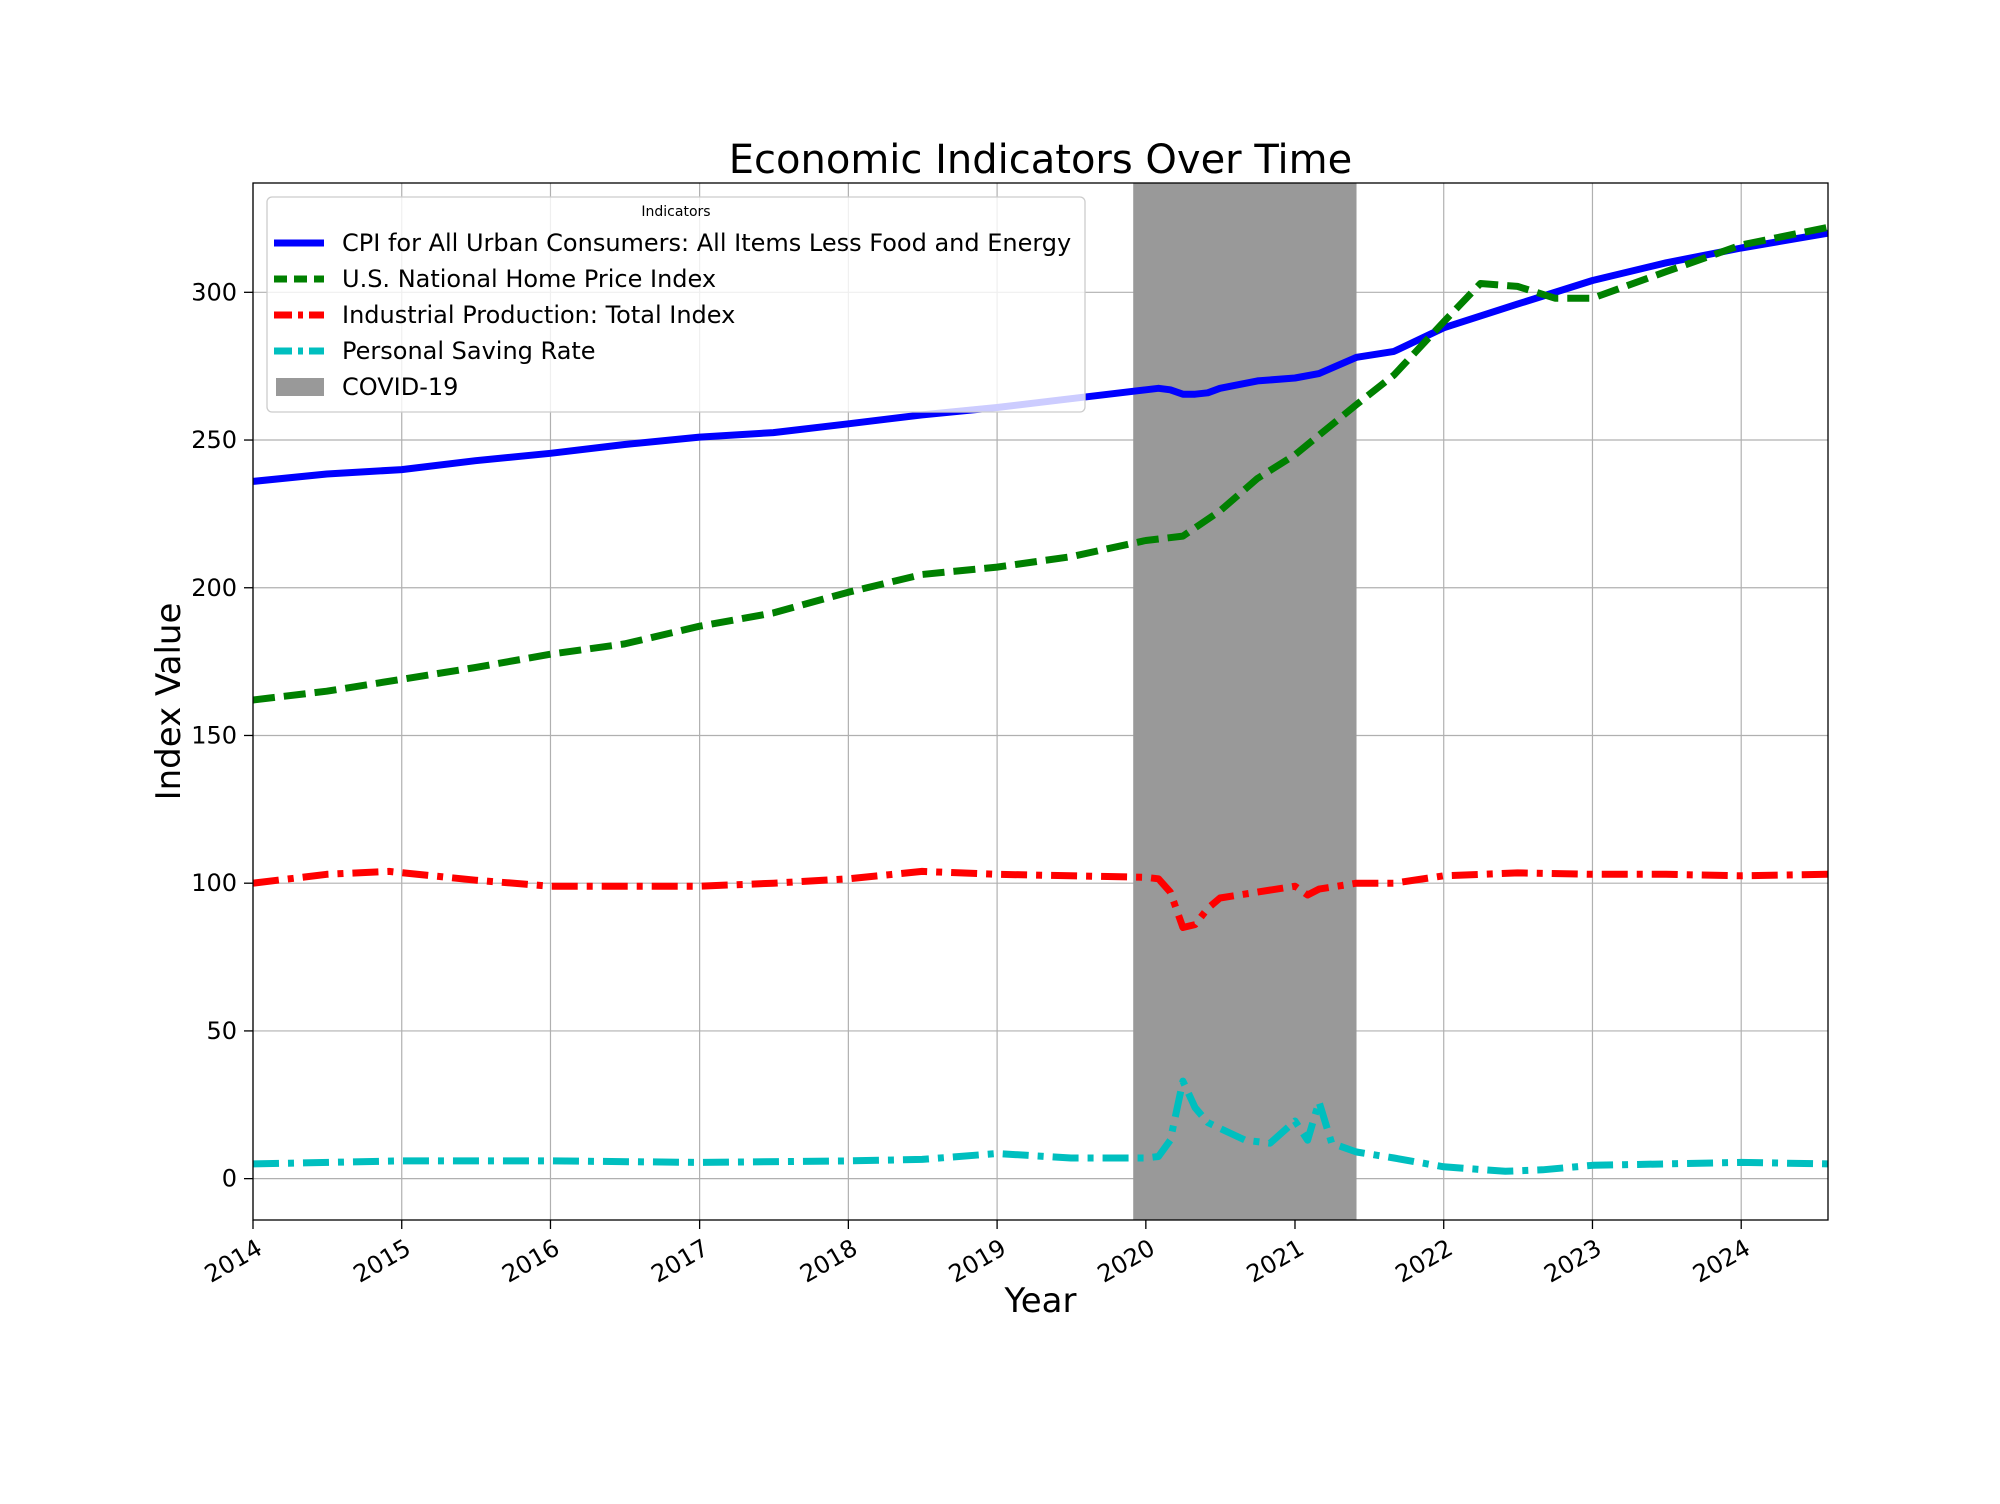  What do you see at coordinates (169, 702) in the screenshot?
I see `y-axis-label: Index Value` at bounding box center [169, 702].